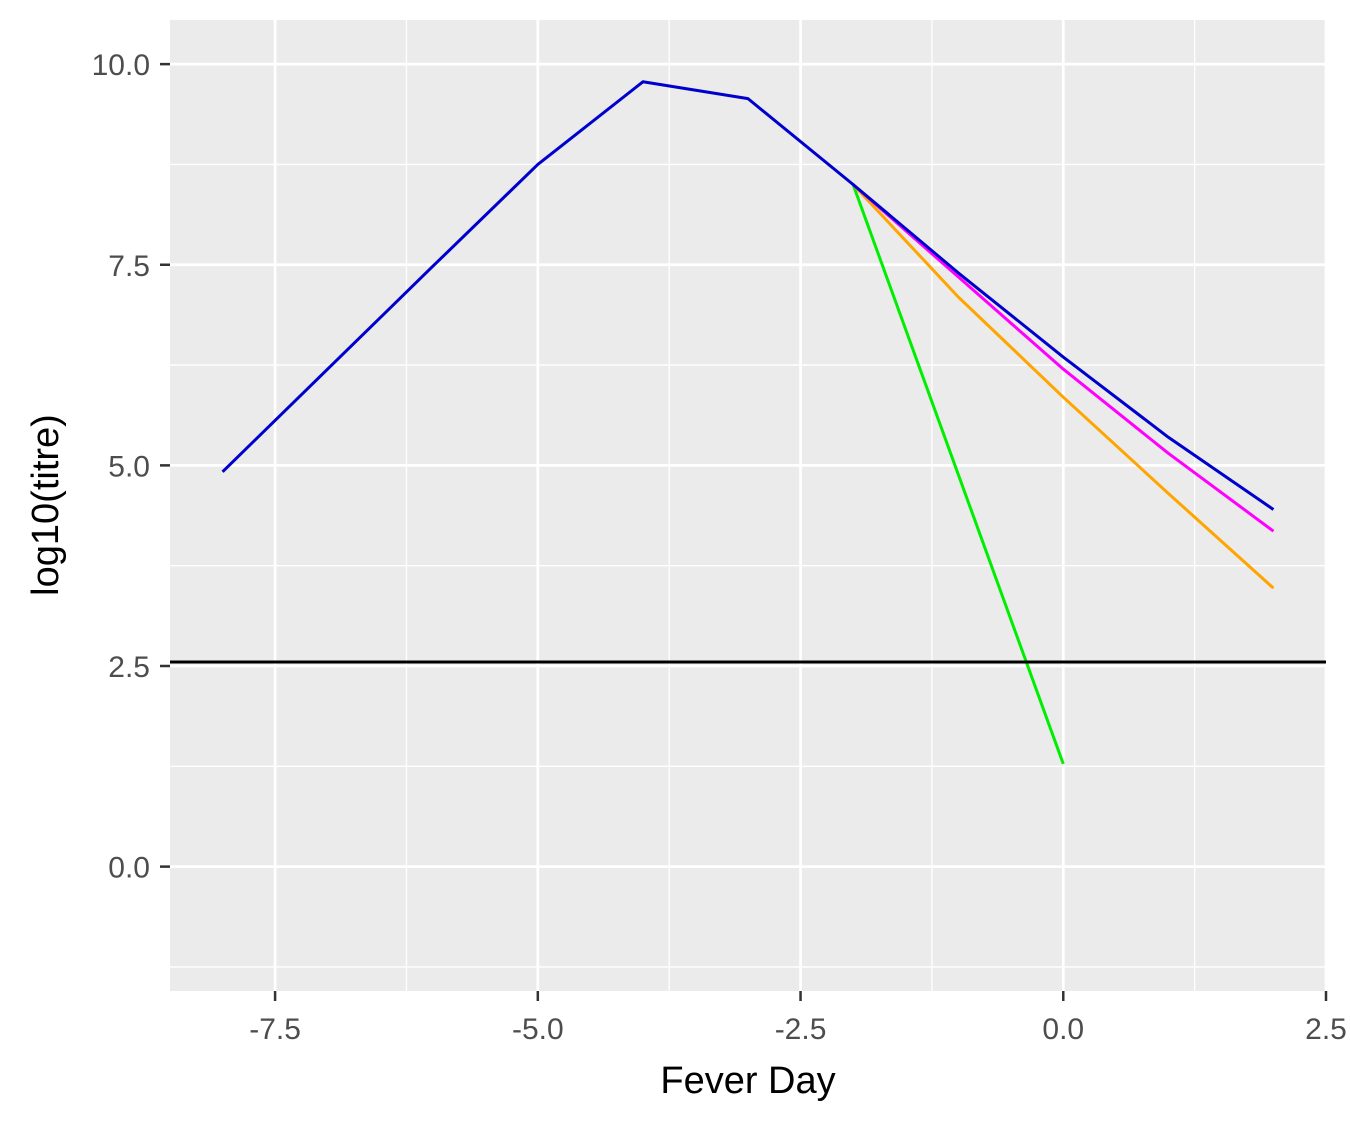 This screenshot has height=1125, width=1350. Describe the element at coordinates (1326, 1029) in the screenshot. I see `x-tick-label: 2.5` at that location.